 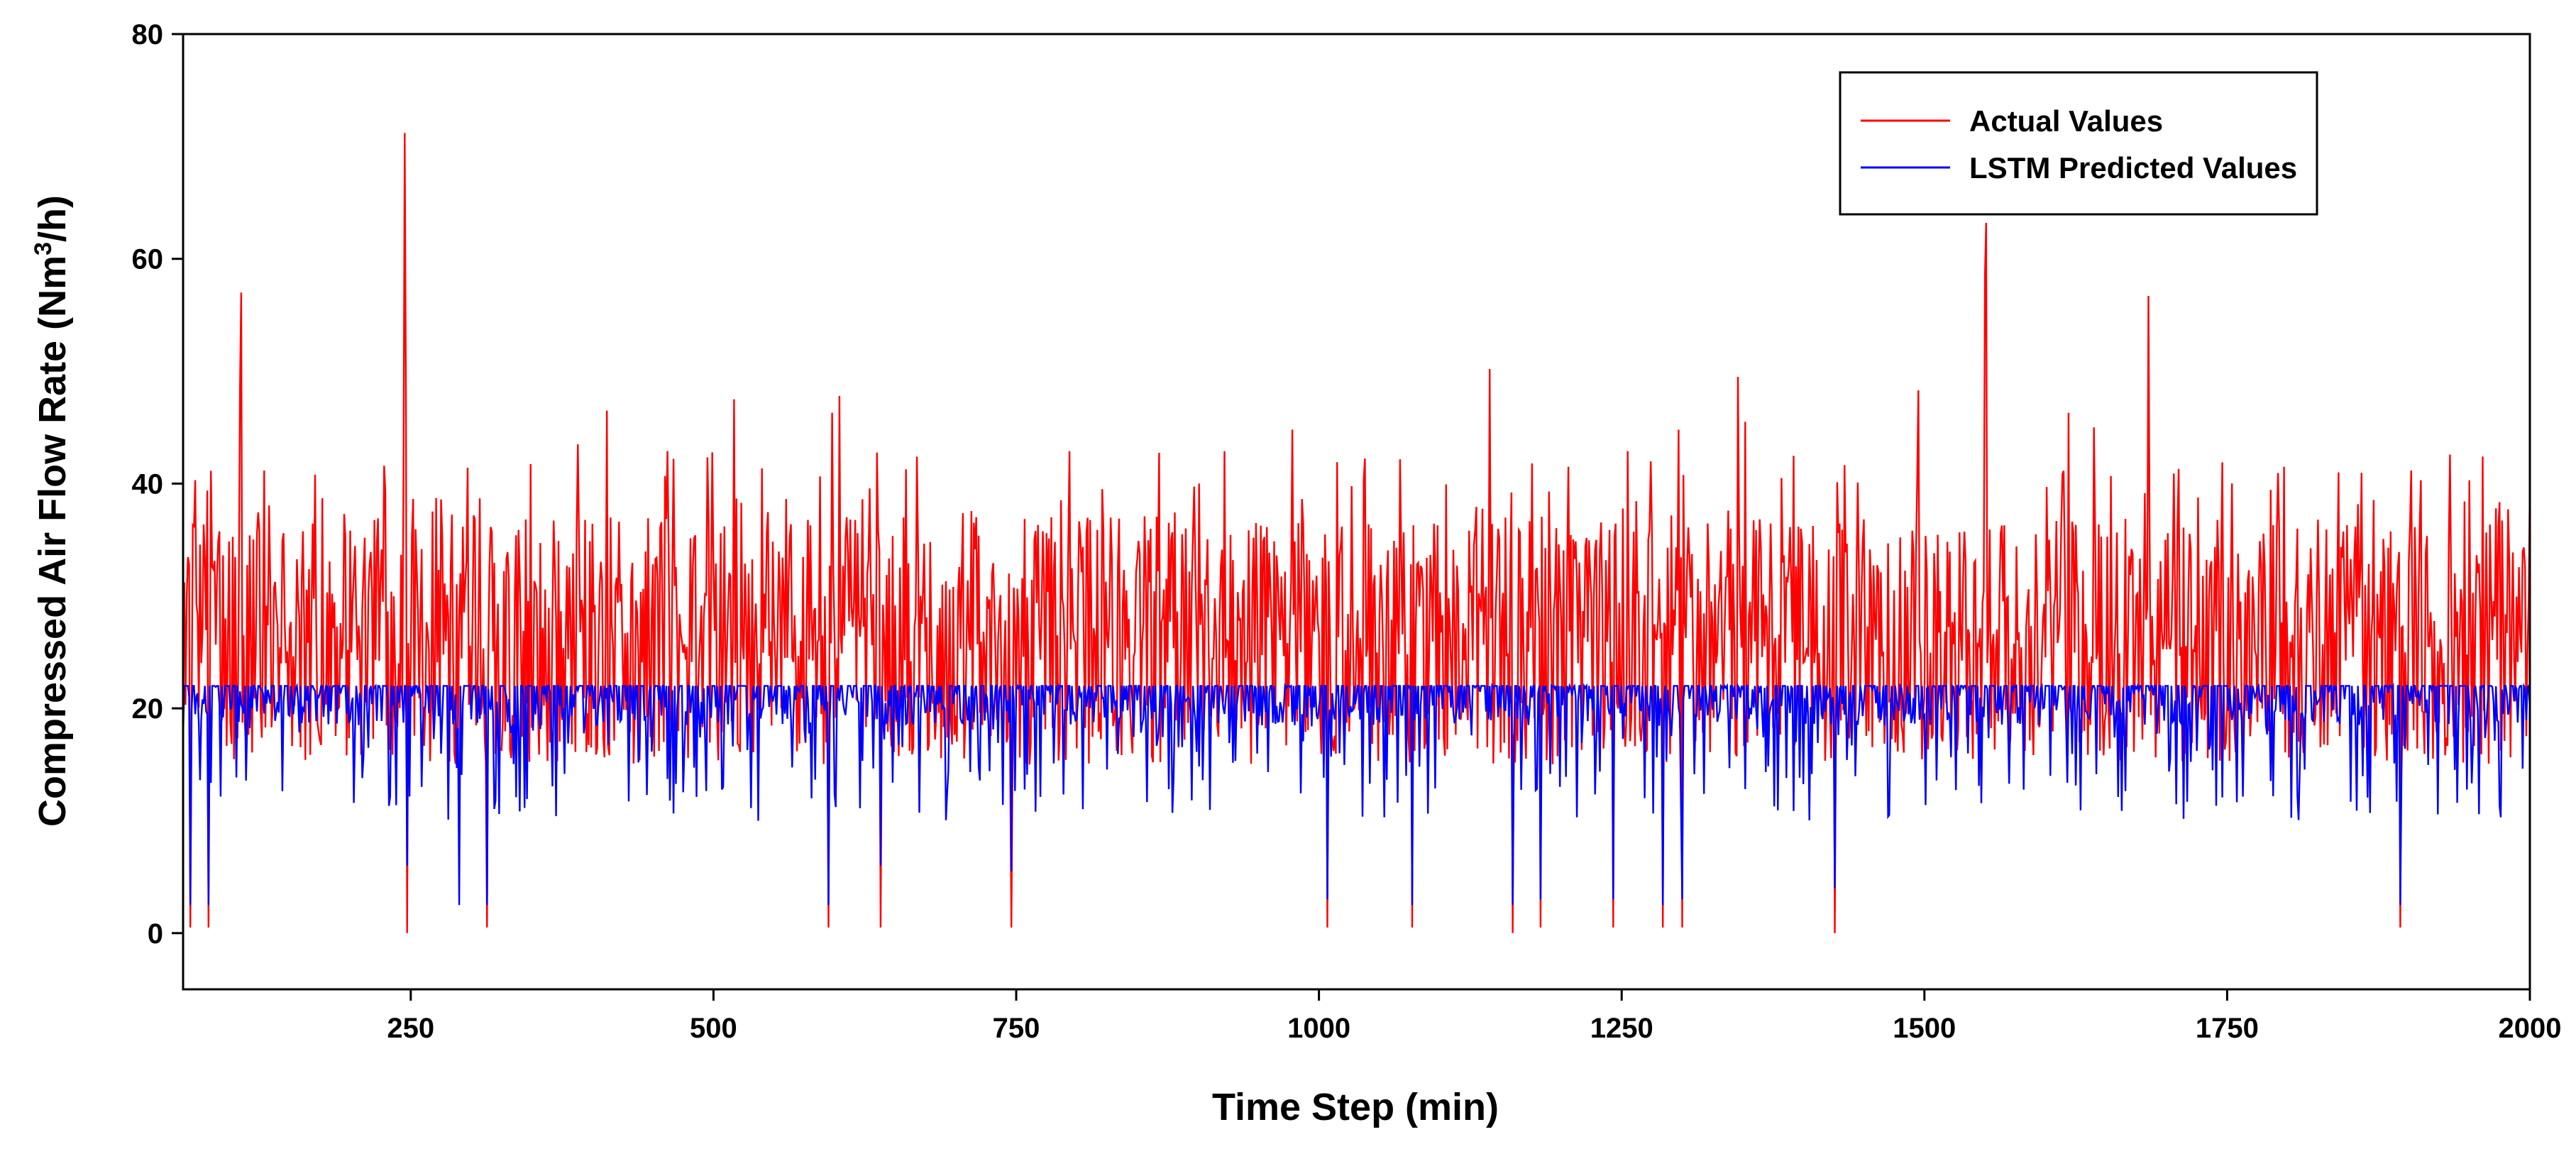 I want to click on y-tick-label: 20, so click(x=148, y=709).